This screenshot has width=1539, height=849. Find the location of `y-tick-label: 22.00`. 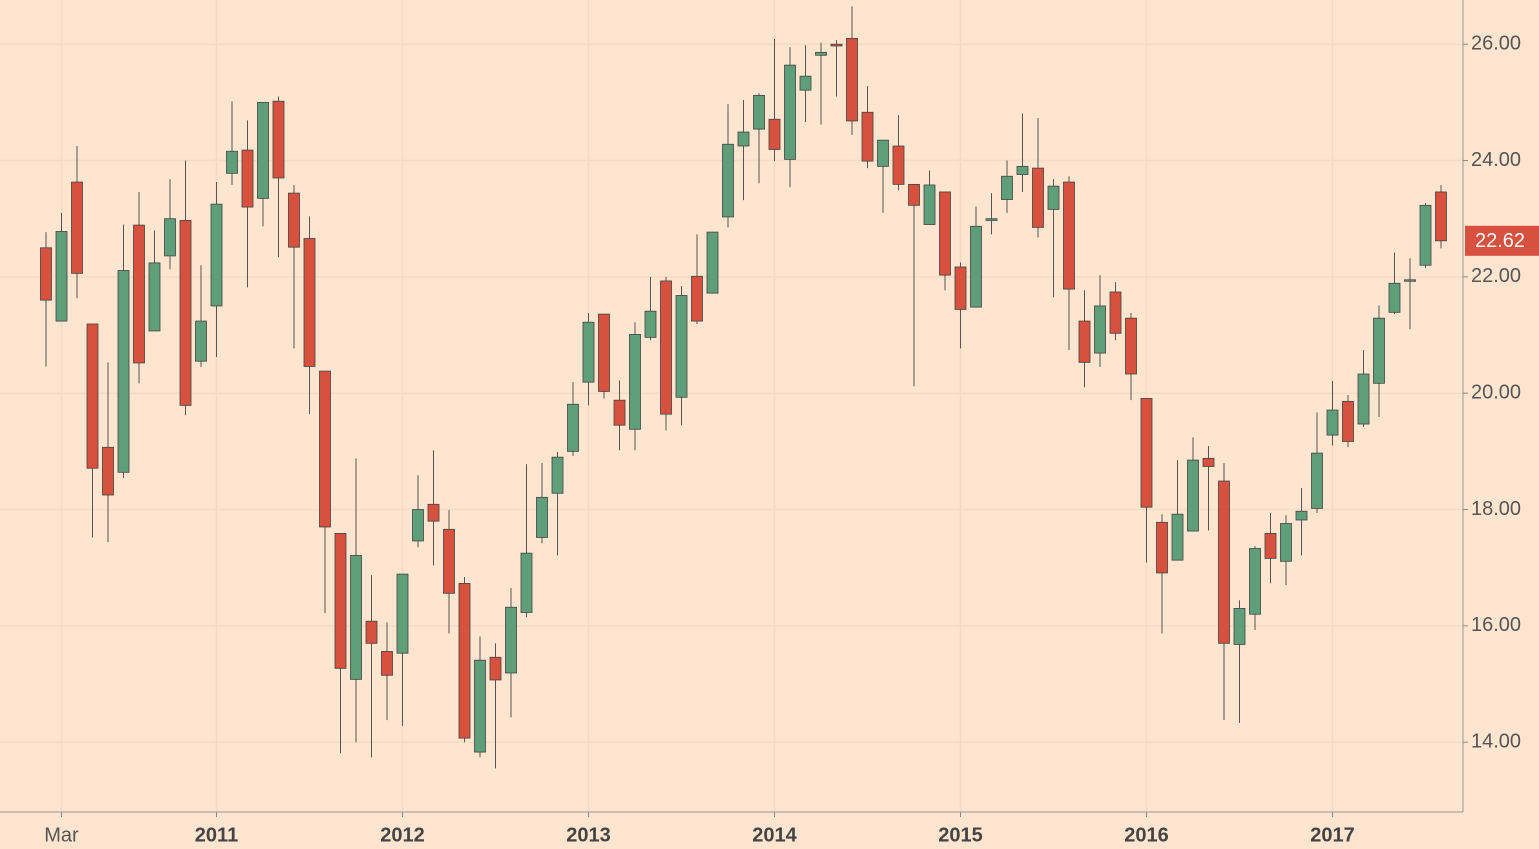

y-tick-label: 22.00 is located at coordinates (1496, 276).